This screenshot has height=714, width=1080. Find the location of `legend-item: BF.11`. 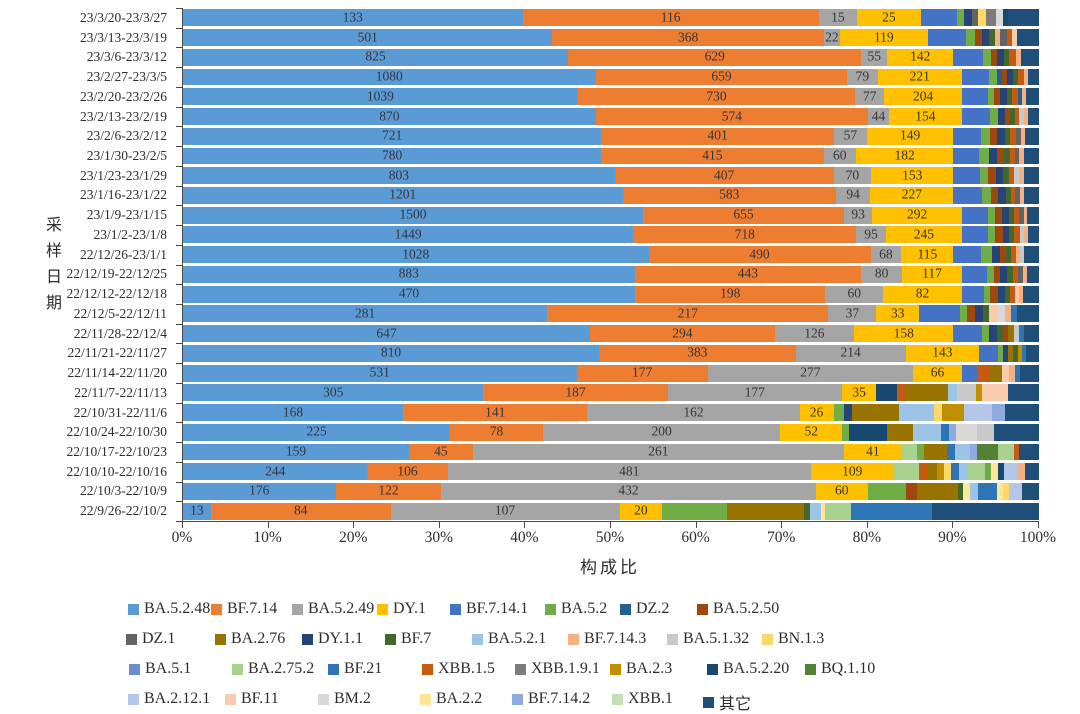

legend-item: BF.11 is located at coordinates (252, 699).